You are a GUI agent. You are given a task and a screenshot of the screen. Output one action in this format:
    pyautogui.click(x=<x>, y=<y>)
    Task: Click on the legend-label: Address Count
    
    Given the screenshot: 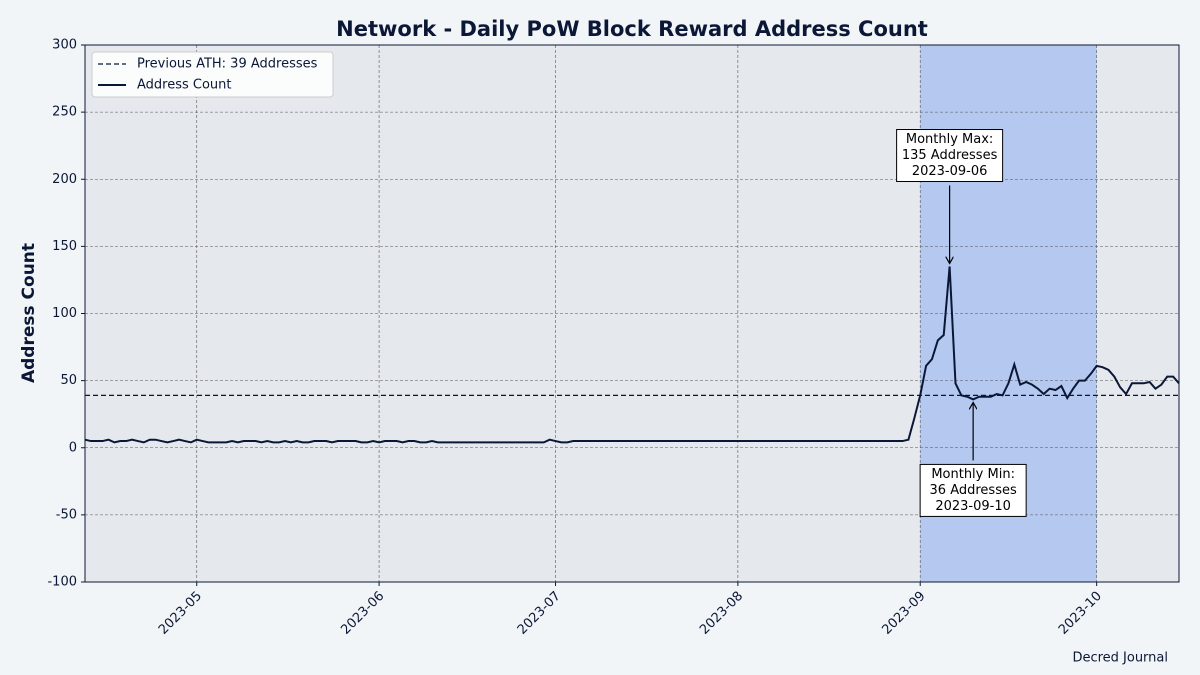 What is the action you would take?
    pyautogui.click(x=184, y=85)
    